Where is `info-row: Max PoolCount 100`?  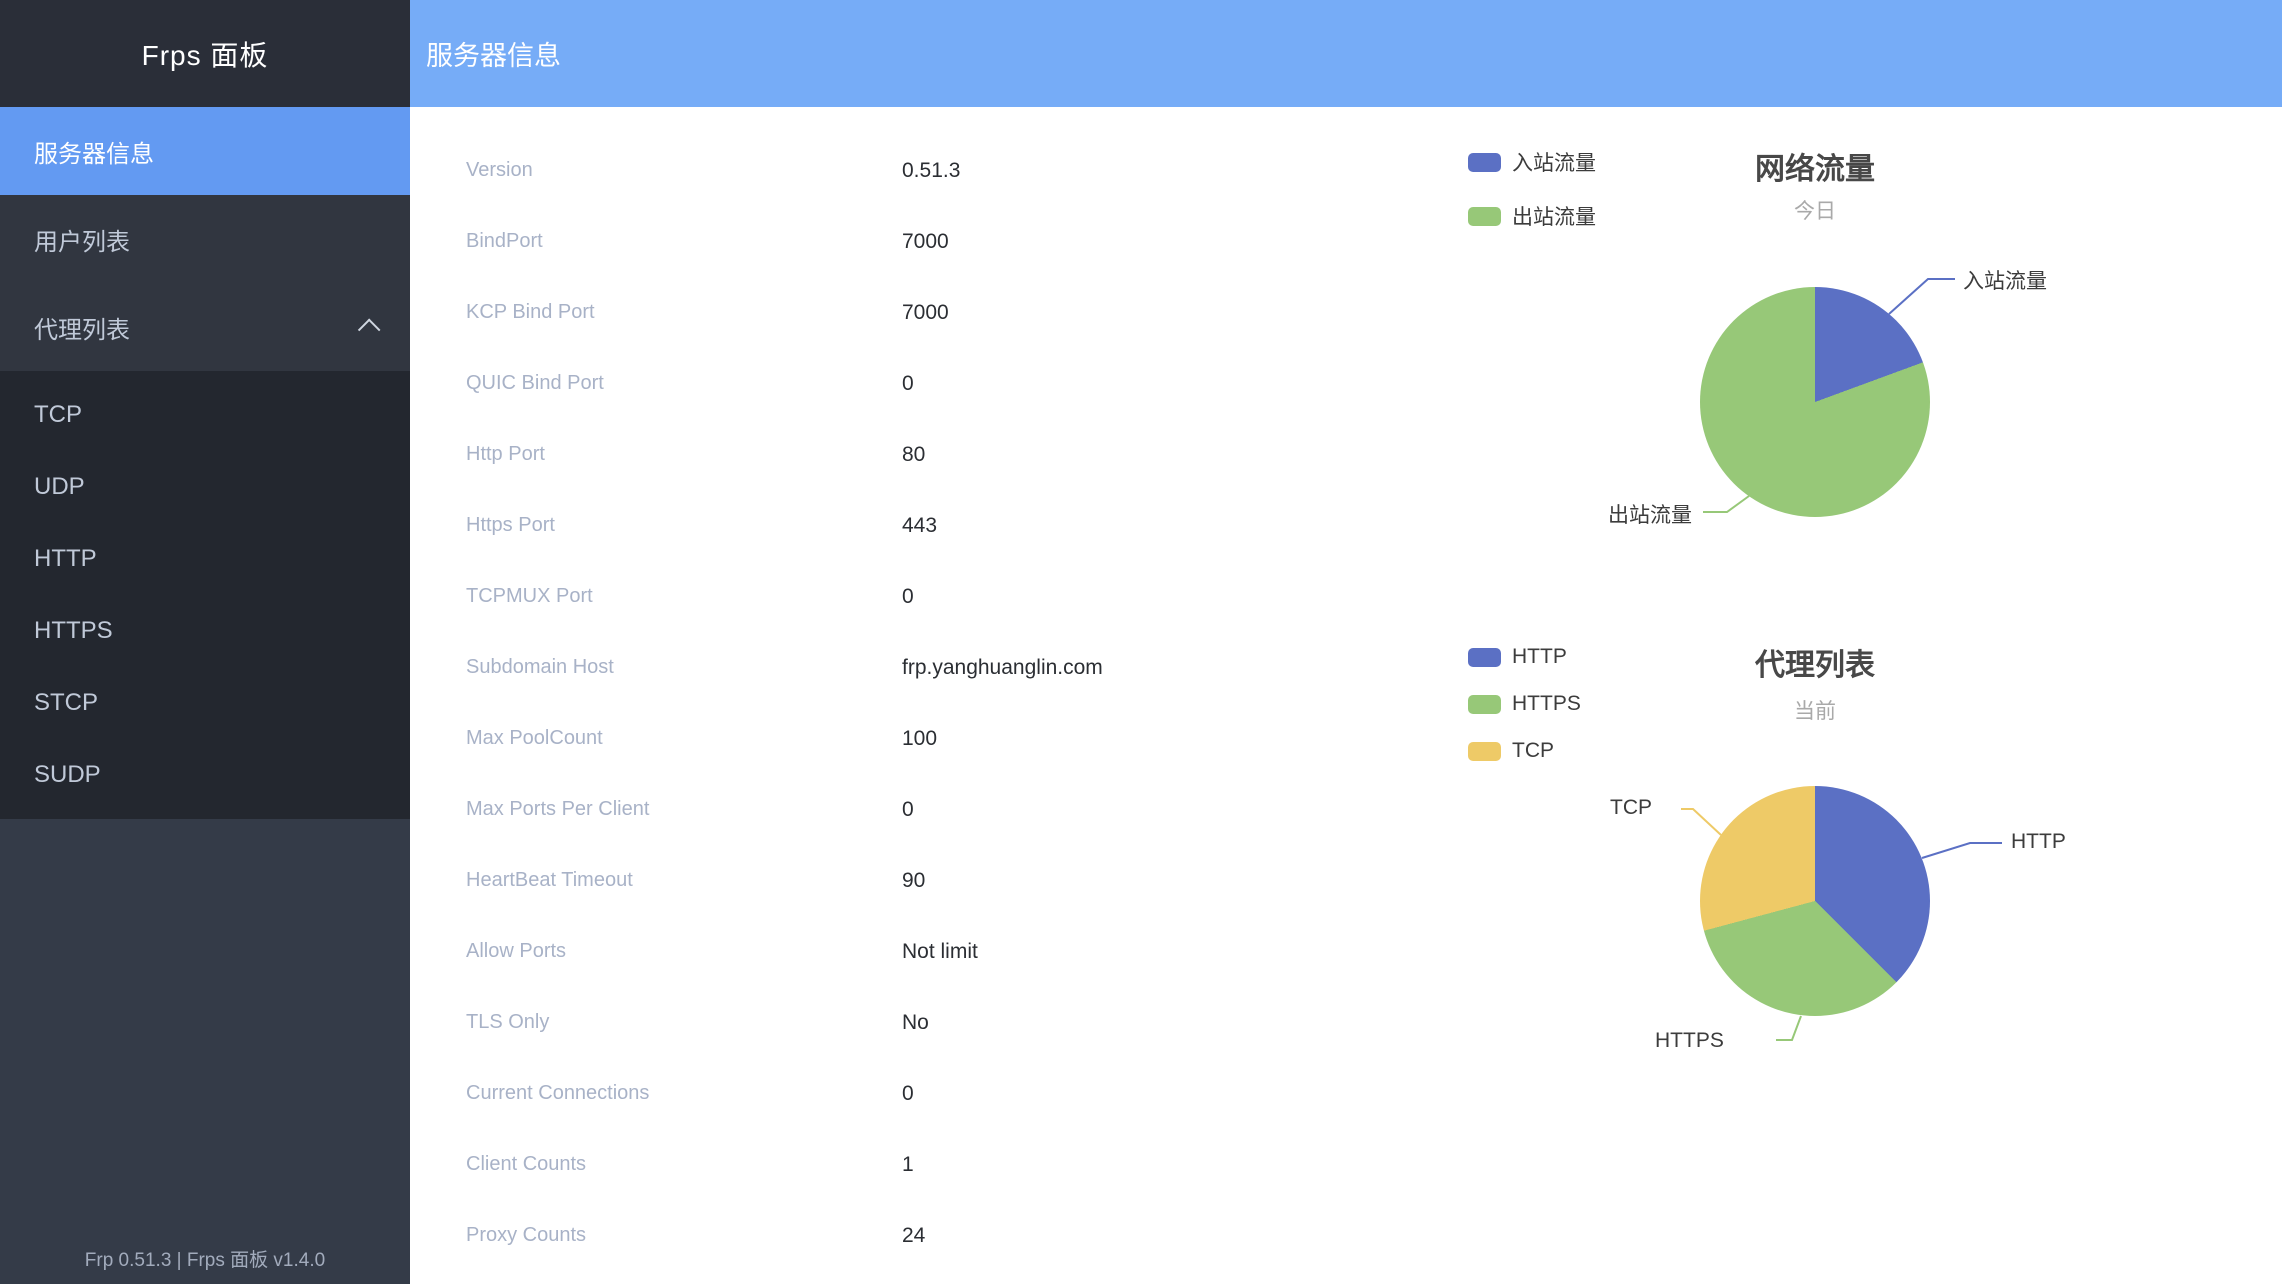
info-row: Max PoolCount 100 is located at coordinates (938, 738).